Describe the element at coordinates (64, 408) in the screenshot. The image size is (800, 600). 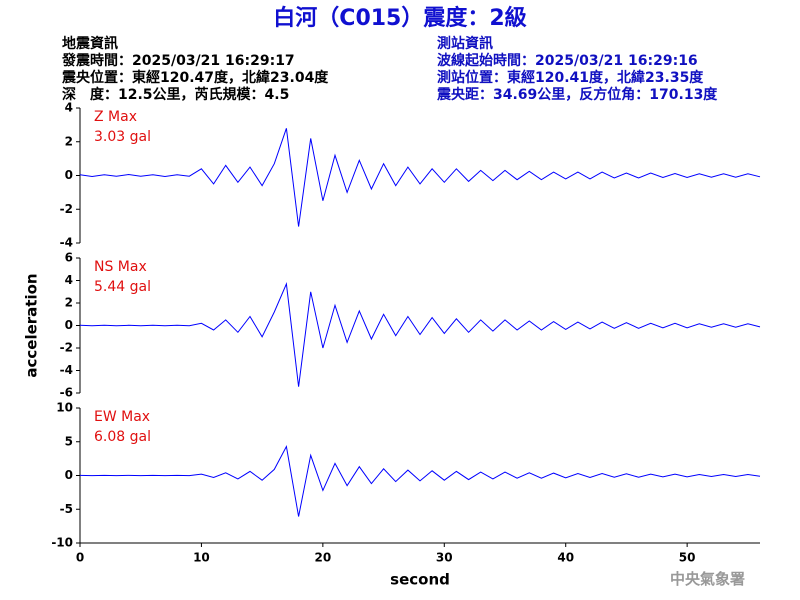
I see `y-tick-label: 10` at that location.